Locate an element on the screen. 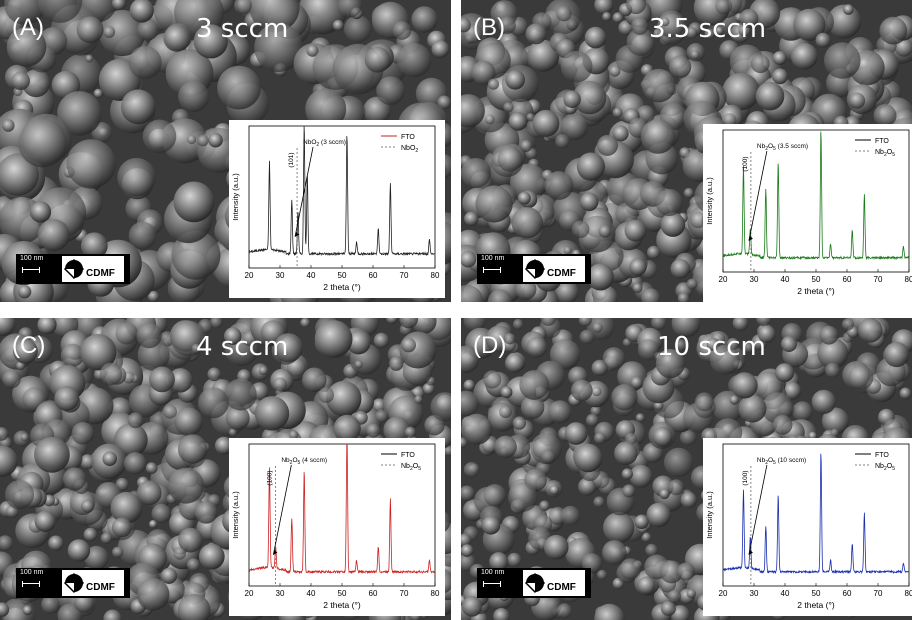 The height and width of the screenshot is (620, 912). panel-label: (C) is located at coordinates (29, 345).